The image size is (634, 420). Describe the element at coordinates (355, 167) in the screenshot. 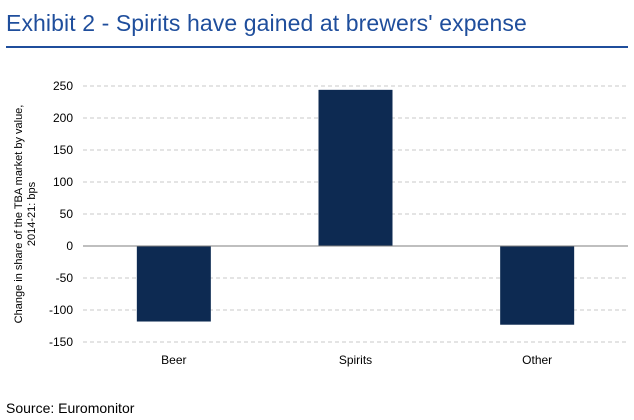

I see `bar-spirits` at that location.